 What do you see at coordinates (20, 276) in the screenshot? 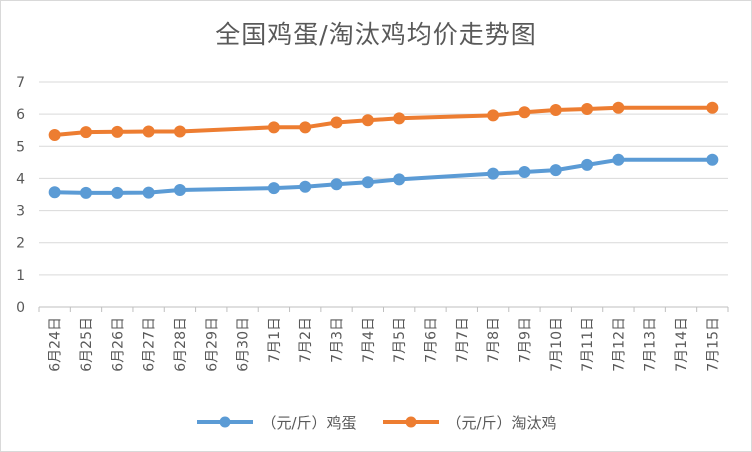
I see `y-tick-label: 1` at bounding box center [20, 276].